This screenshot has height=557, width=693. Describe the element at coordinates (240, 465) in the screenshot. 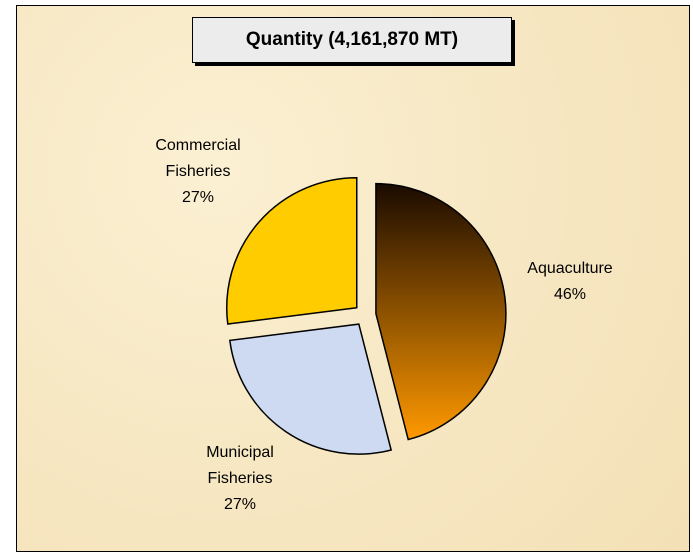

I see `slice-label: Municipal Fisheries` at that location.